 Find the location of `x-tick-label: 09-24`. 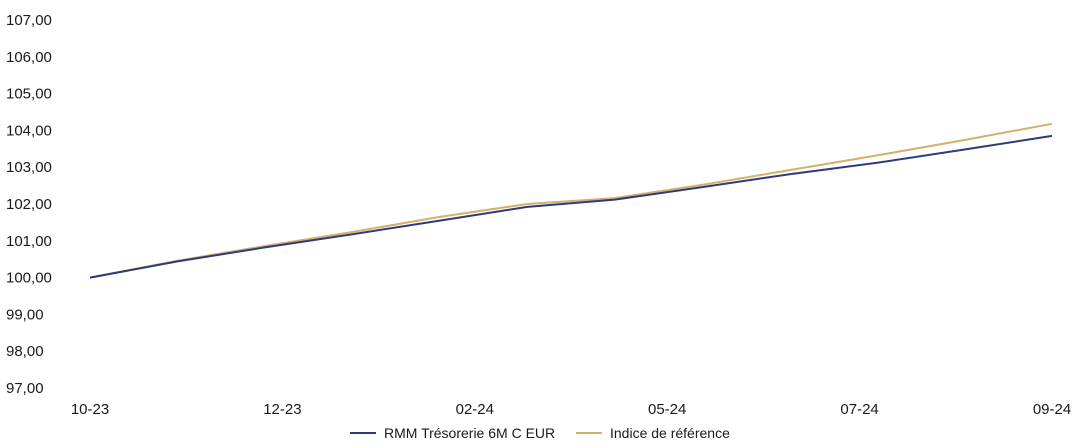

x-tick-label: 09-24 is located at coordinates (1052, 409).